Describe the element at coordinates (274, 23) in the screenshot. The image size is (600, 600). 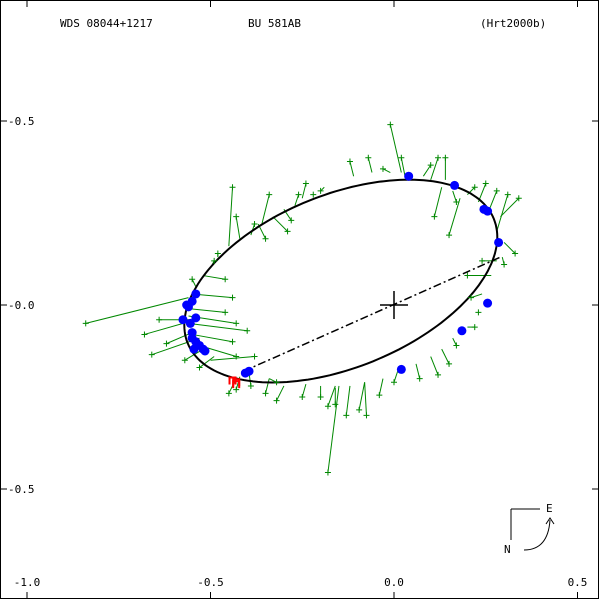
I see `header-component: BU 581AB` at that location.